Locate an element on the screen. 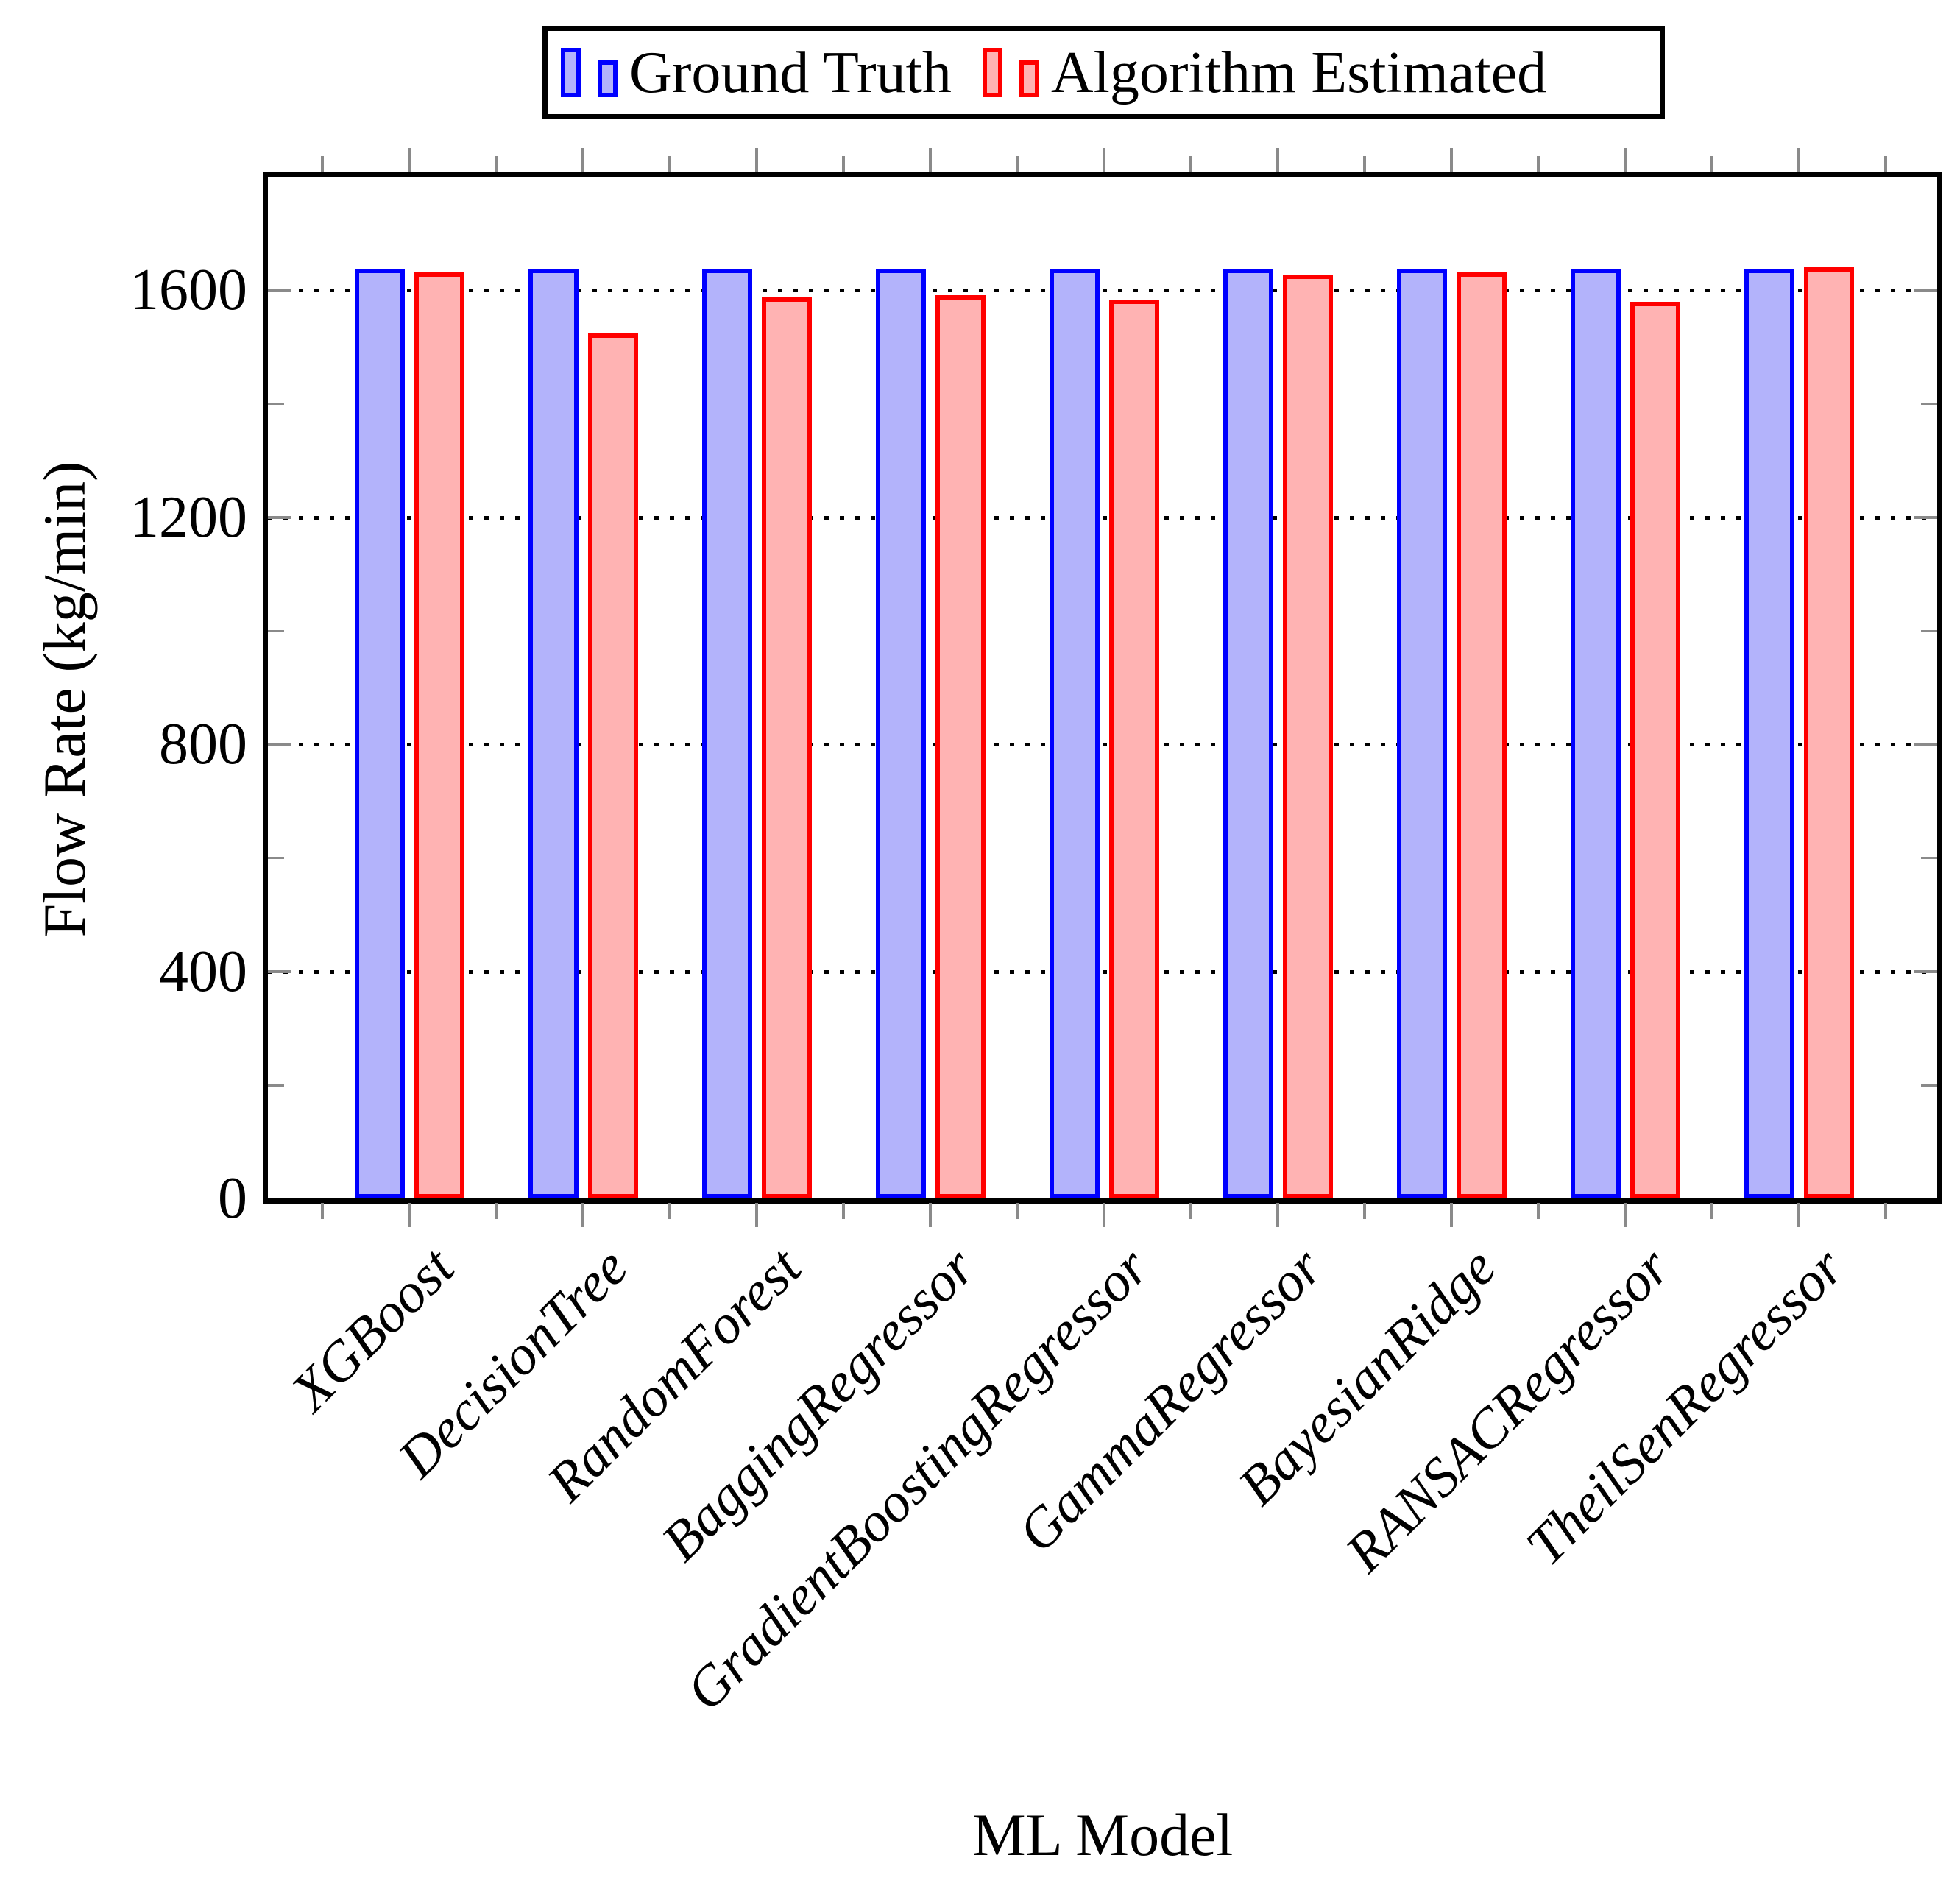  bar-estimated-RandomForest is located at coordinates (787, 747).